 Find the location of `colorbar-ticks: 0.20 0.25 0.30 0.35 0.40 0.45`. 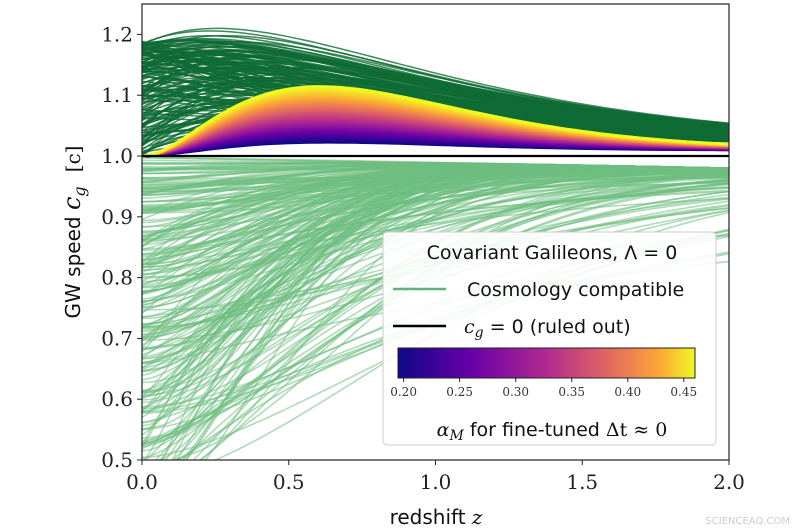

colorbar-ticks: 0.20 0.25 0.30 0.35 0.40 0.45 is located at coordinates (543, 388).